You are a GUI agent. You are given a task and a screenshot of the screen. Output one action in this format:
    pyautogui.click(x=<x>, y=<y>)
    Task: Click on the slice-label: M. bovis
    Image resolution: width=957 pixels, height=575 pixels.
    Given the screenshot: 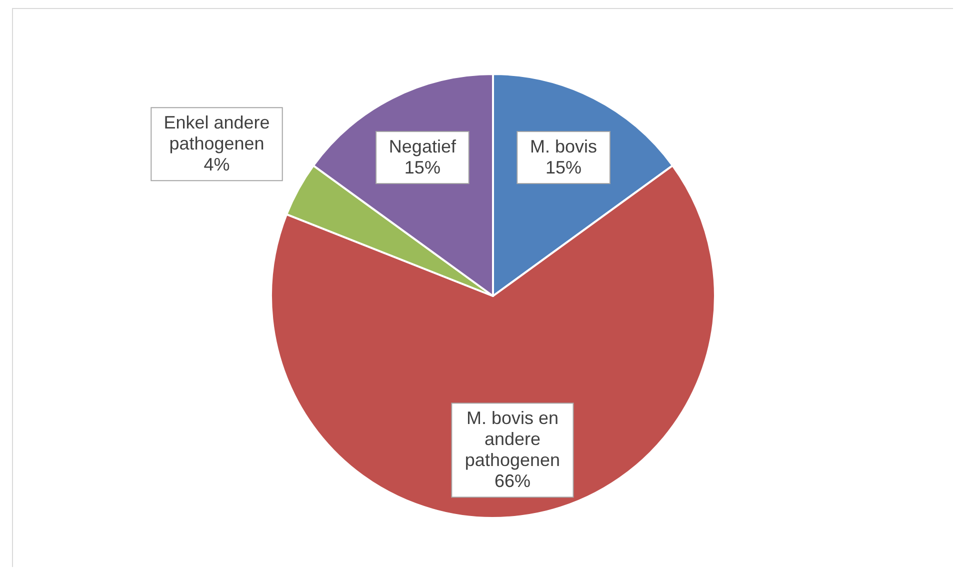 What is the action you would take?
    pyautogui.click(x=564, y=146)
    